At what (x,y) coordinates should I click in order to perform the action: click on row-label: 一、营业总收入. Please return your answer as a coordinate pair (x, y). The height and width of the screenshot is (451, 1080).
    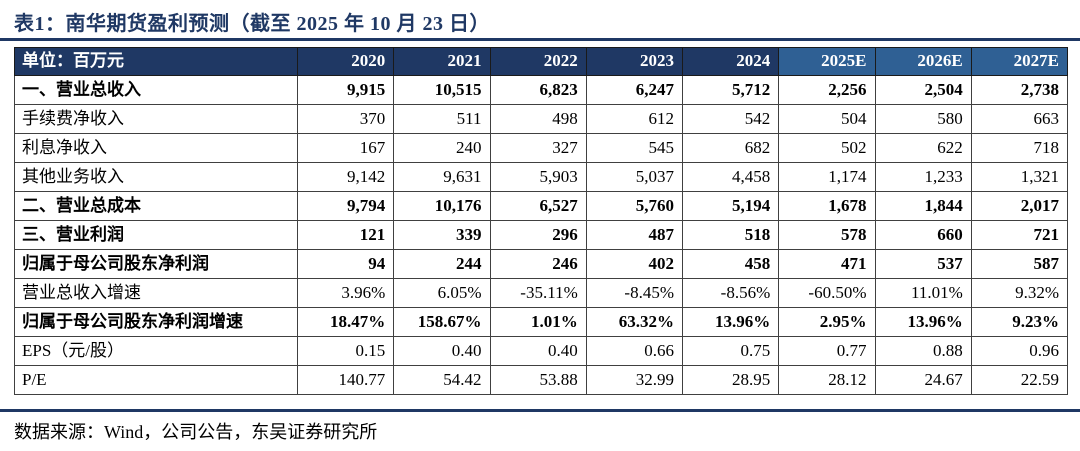
    Looking at the image, I should click on (156, 90).